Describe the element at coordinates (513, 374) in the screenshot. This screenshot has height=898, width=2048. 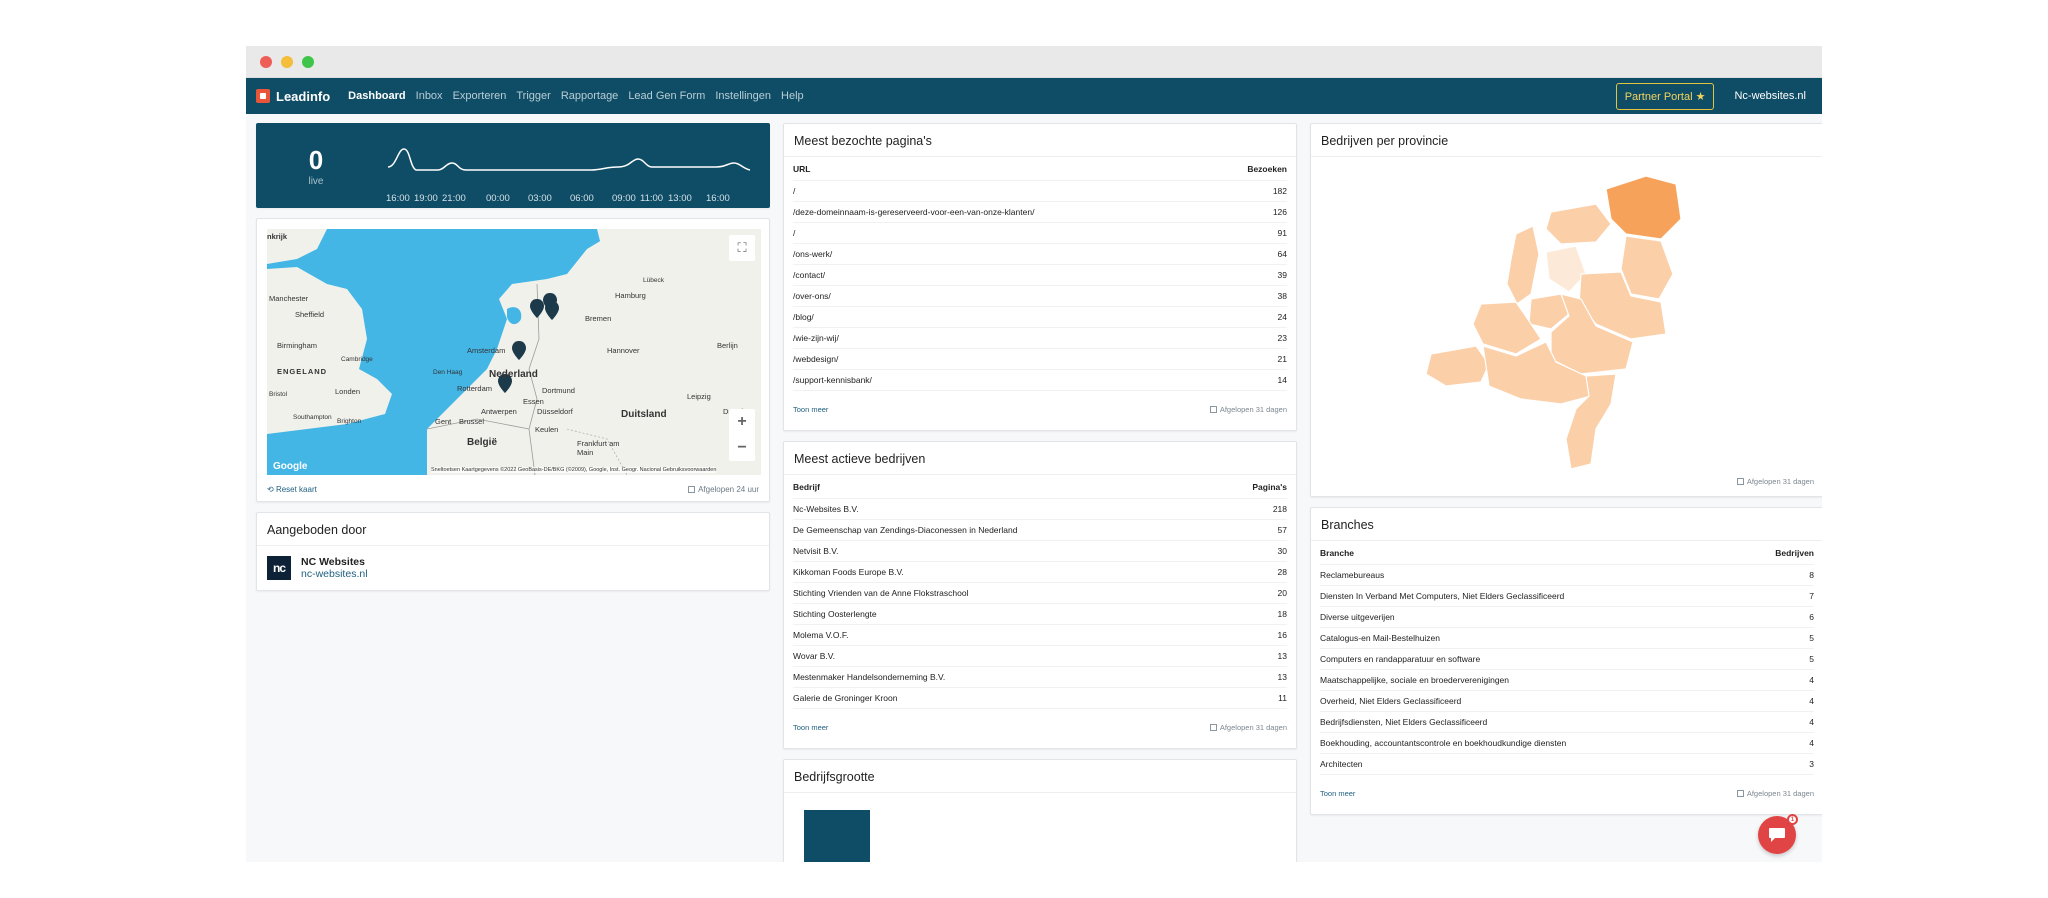
I see `map-label: Nederland` at that location.